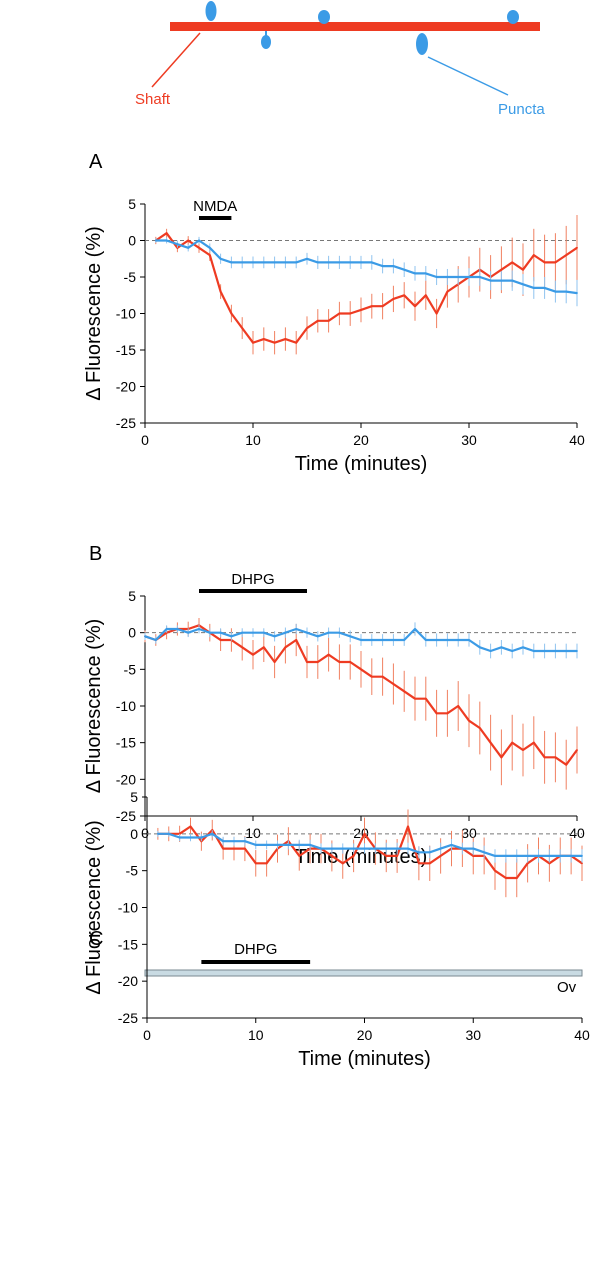 The width and height of the screenshot is (600, 1280). I want to click on x-tick-label: 20, so click(365, 1035).